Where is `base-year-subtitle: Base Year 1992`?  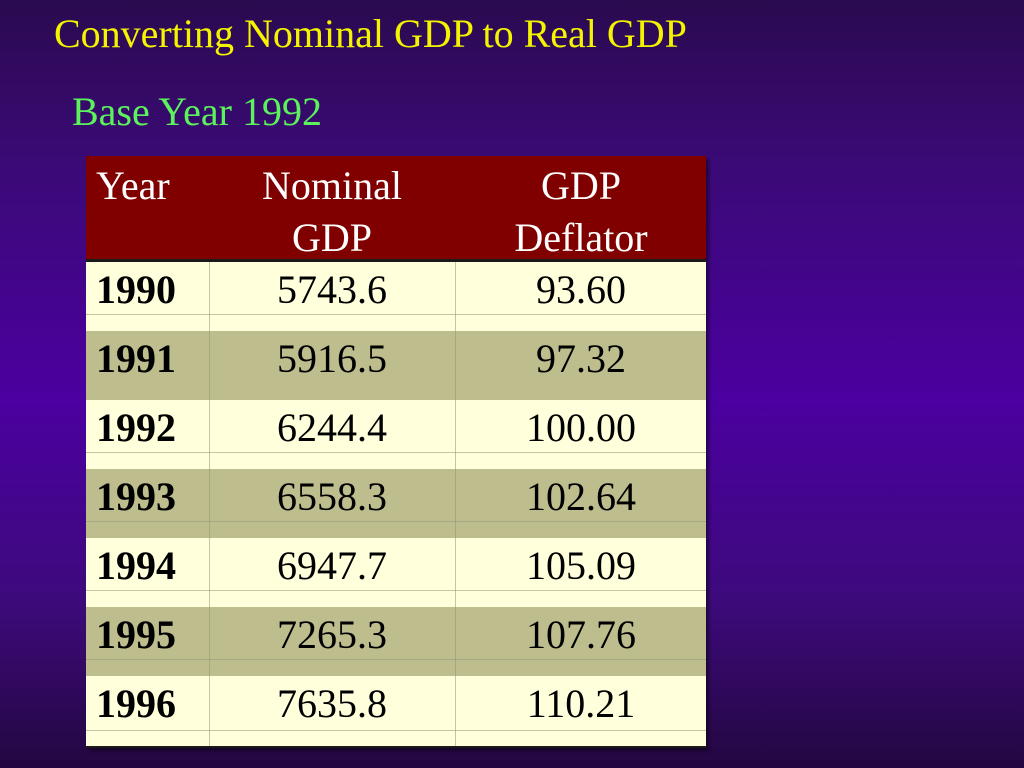 base-year-subtitle: Base Year 1992 is located at coordinates (197, 111).